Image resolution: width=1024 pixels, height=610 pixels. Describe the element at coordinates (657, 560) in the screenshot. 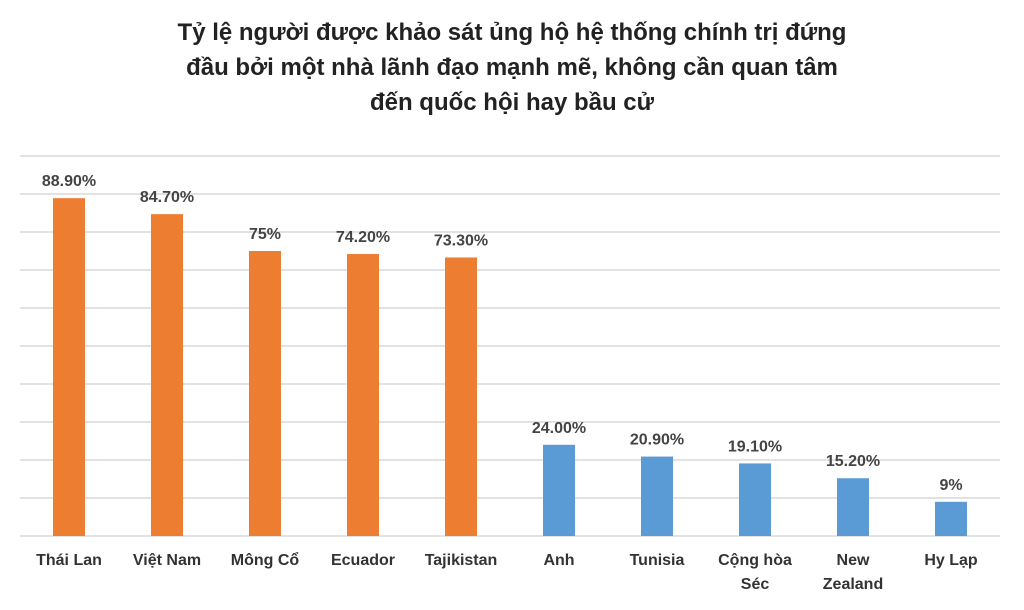

I see `x-tick-label: Tunisia` at that location.